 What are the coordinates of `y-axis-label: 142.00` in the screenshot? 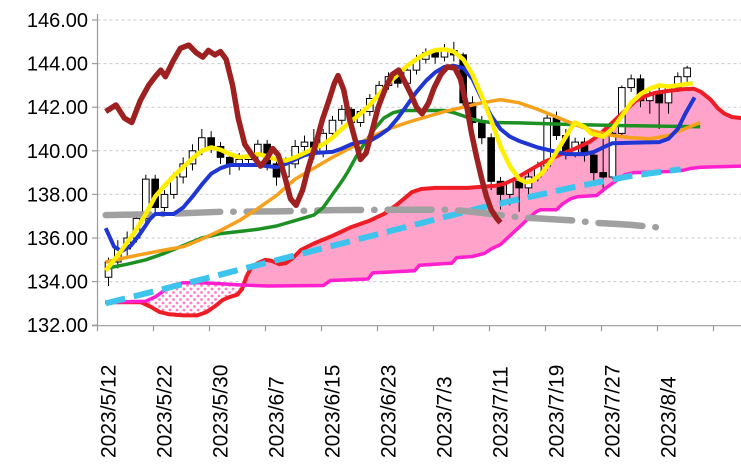 It's located at (57, 108).